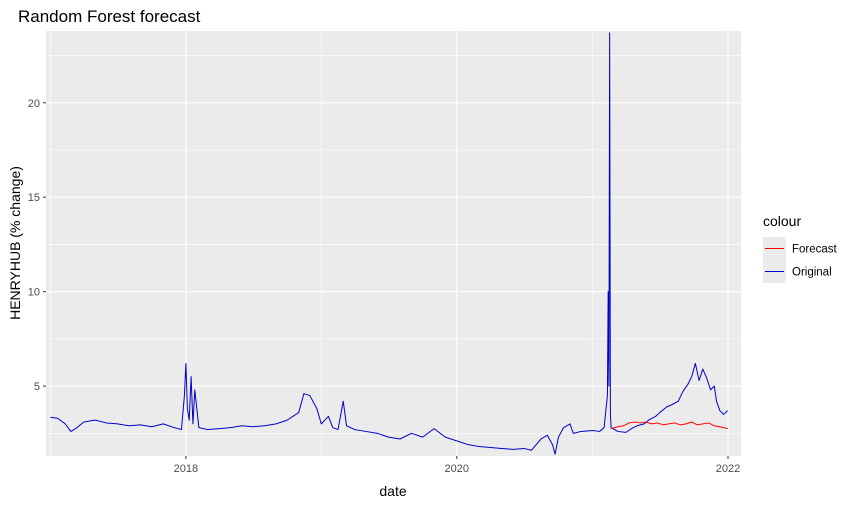 The image size is (857, 505). I want to click on y-tick-label: 15, so click(34, 198).